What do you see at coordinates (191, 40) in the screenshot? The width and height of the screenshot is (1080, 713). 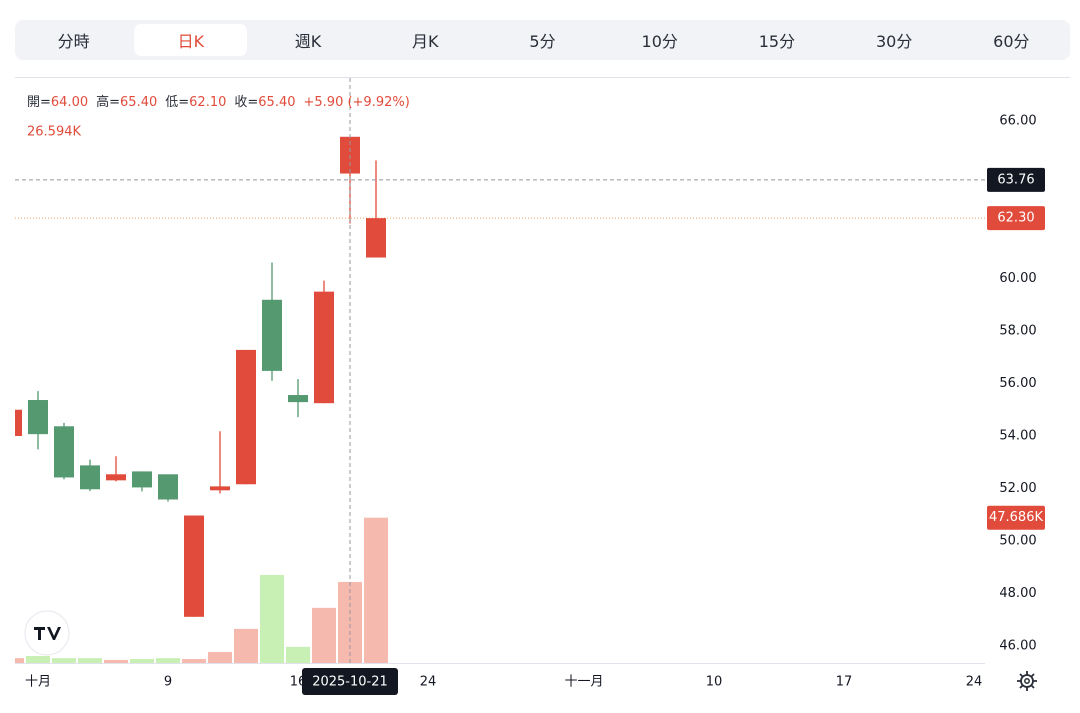 I see `interval-tab: 日K` at bounding box center [191, 40].